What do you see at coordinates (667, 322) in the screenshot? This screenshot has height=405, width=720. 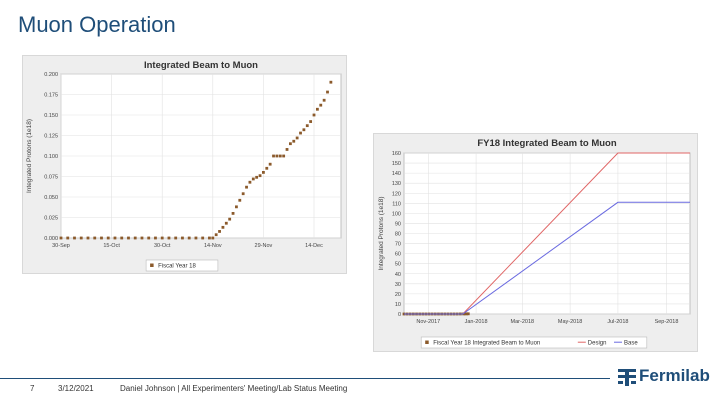 I see `x-tick-label: Sep-2018` at bounding box center [667, 322].